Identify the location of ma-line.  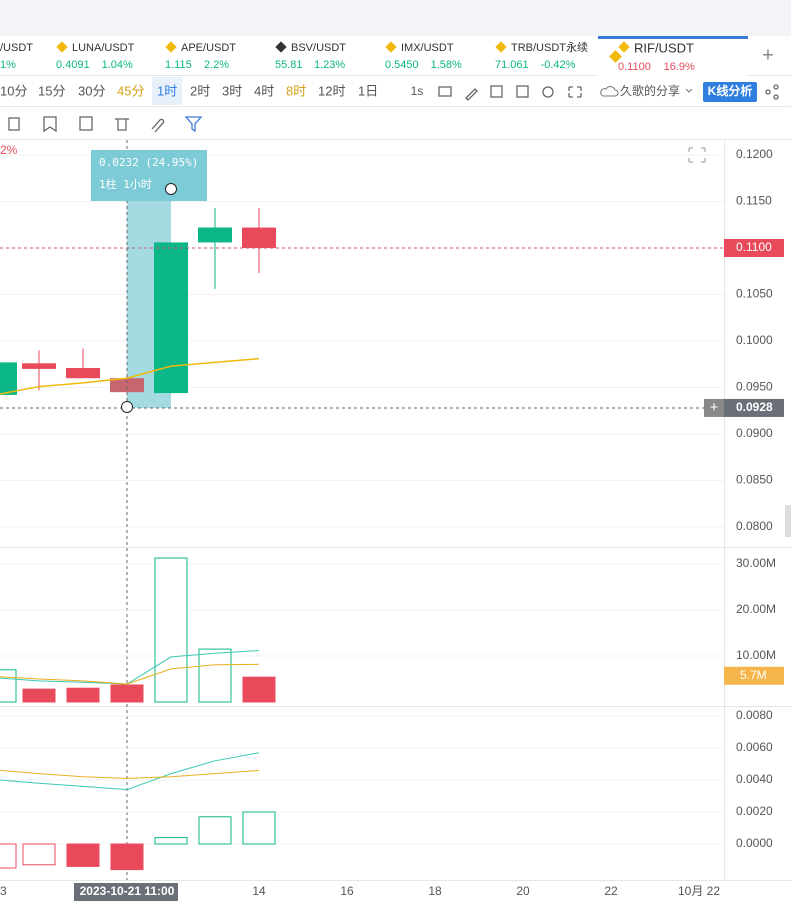
(130, 376).